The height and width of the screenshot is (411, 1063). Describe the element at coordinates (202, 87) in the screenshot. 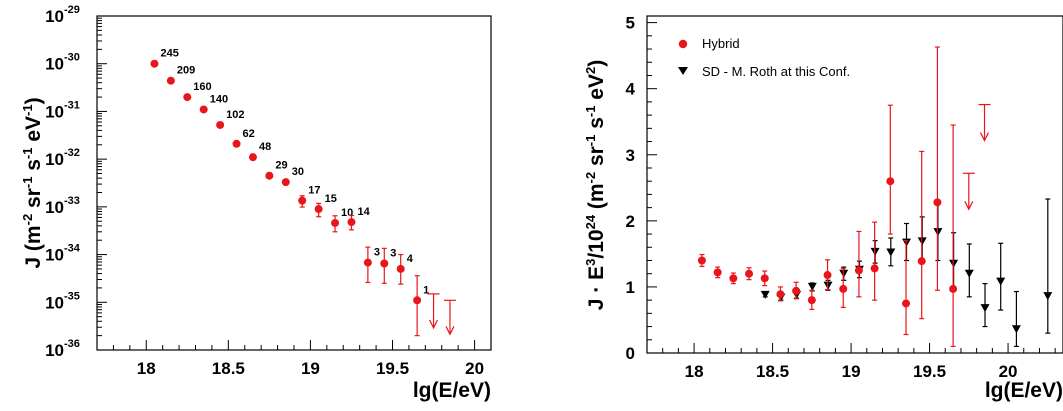

I see `event-count-label: 160` at that location.